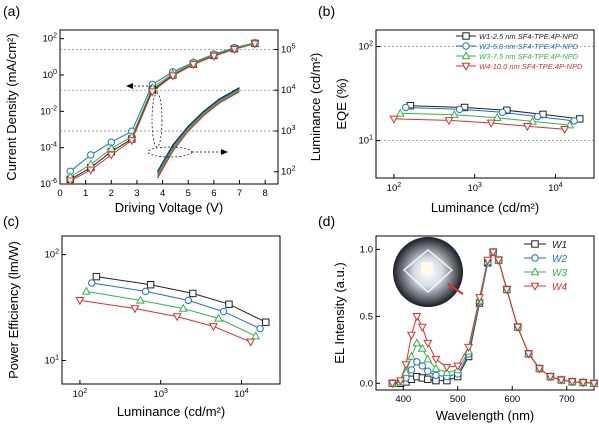 The width and height of the screenshot is (599, 428). I want to click on panel-a-xtick-label-4: 4, so click(162, 193).